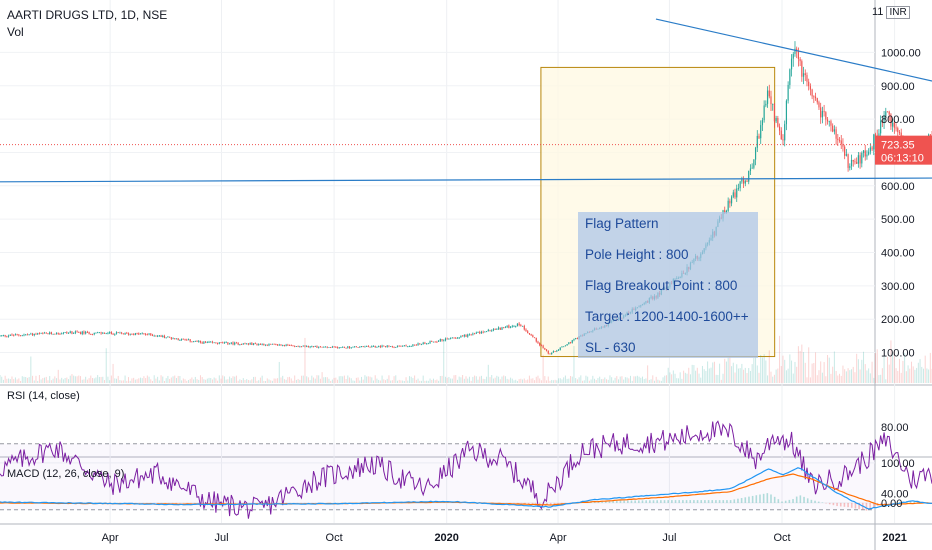 The image size is (932, 550). What do you see at coordinates (901, 53) in the screenshot?
I see `y-tick-label: 1000.00` at bounding box center [901, 53].